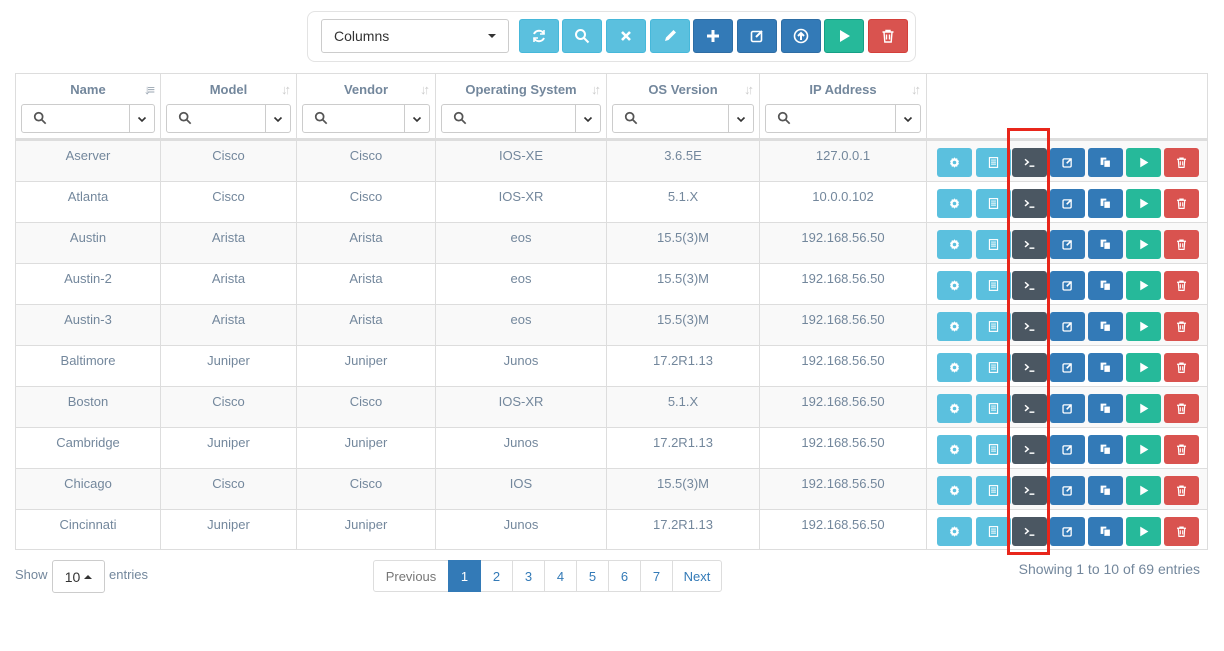 This screenshot has height=651, width=1224. Describe the element at coordinates (843, 118) in the screenshot. I see `filter-input-ip-address` at that location.